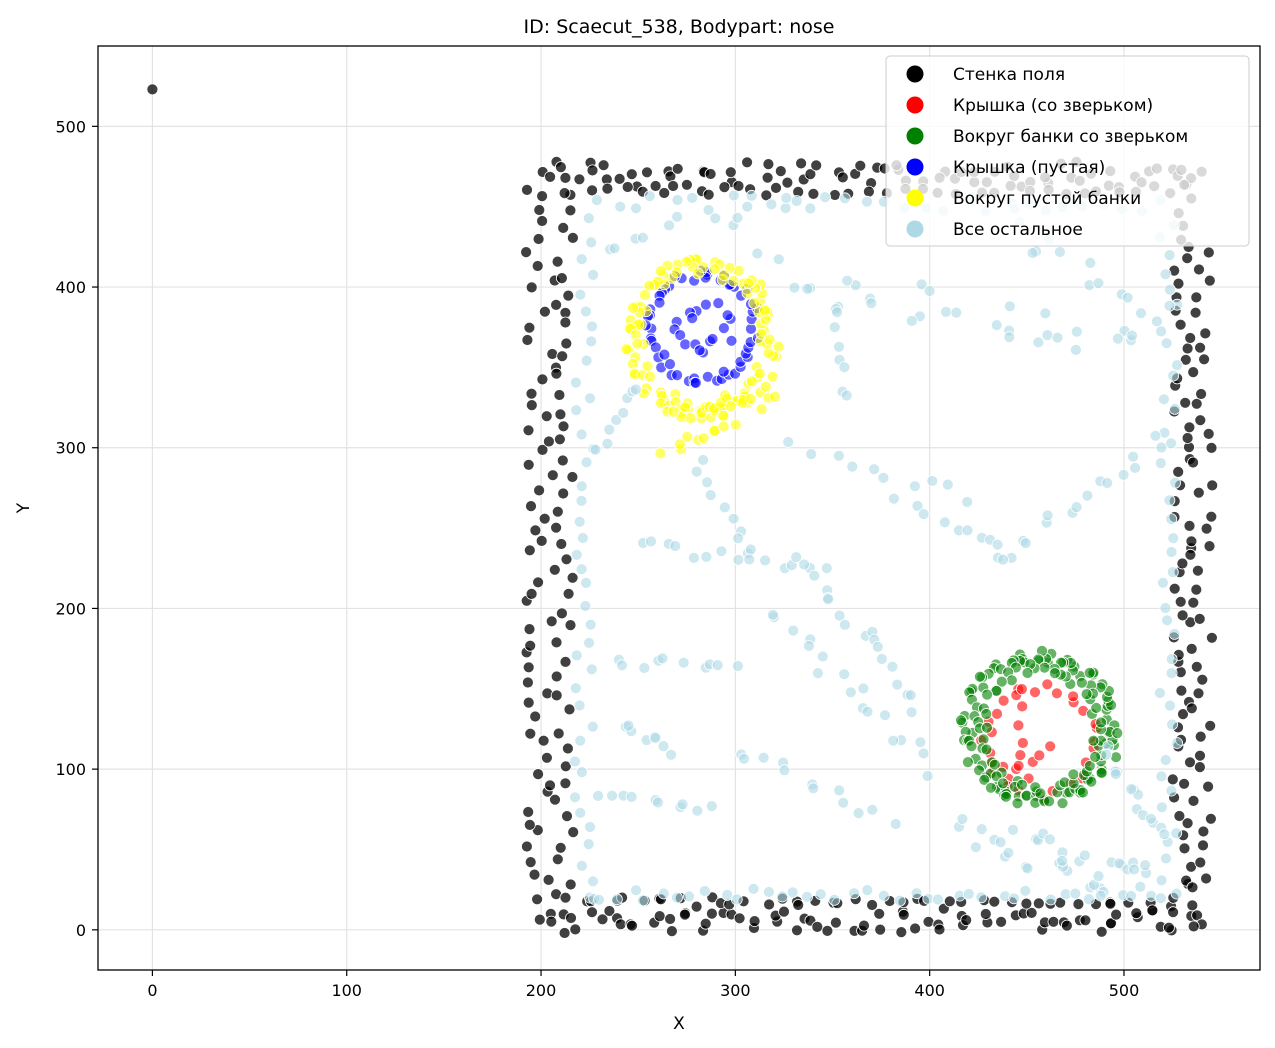  What do you see at coordinates (346, 990) in the screenshot?
I see `x-tick-label: 100` at bounding box center [346, 990].